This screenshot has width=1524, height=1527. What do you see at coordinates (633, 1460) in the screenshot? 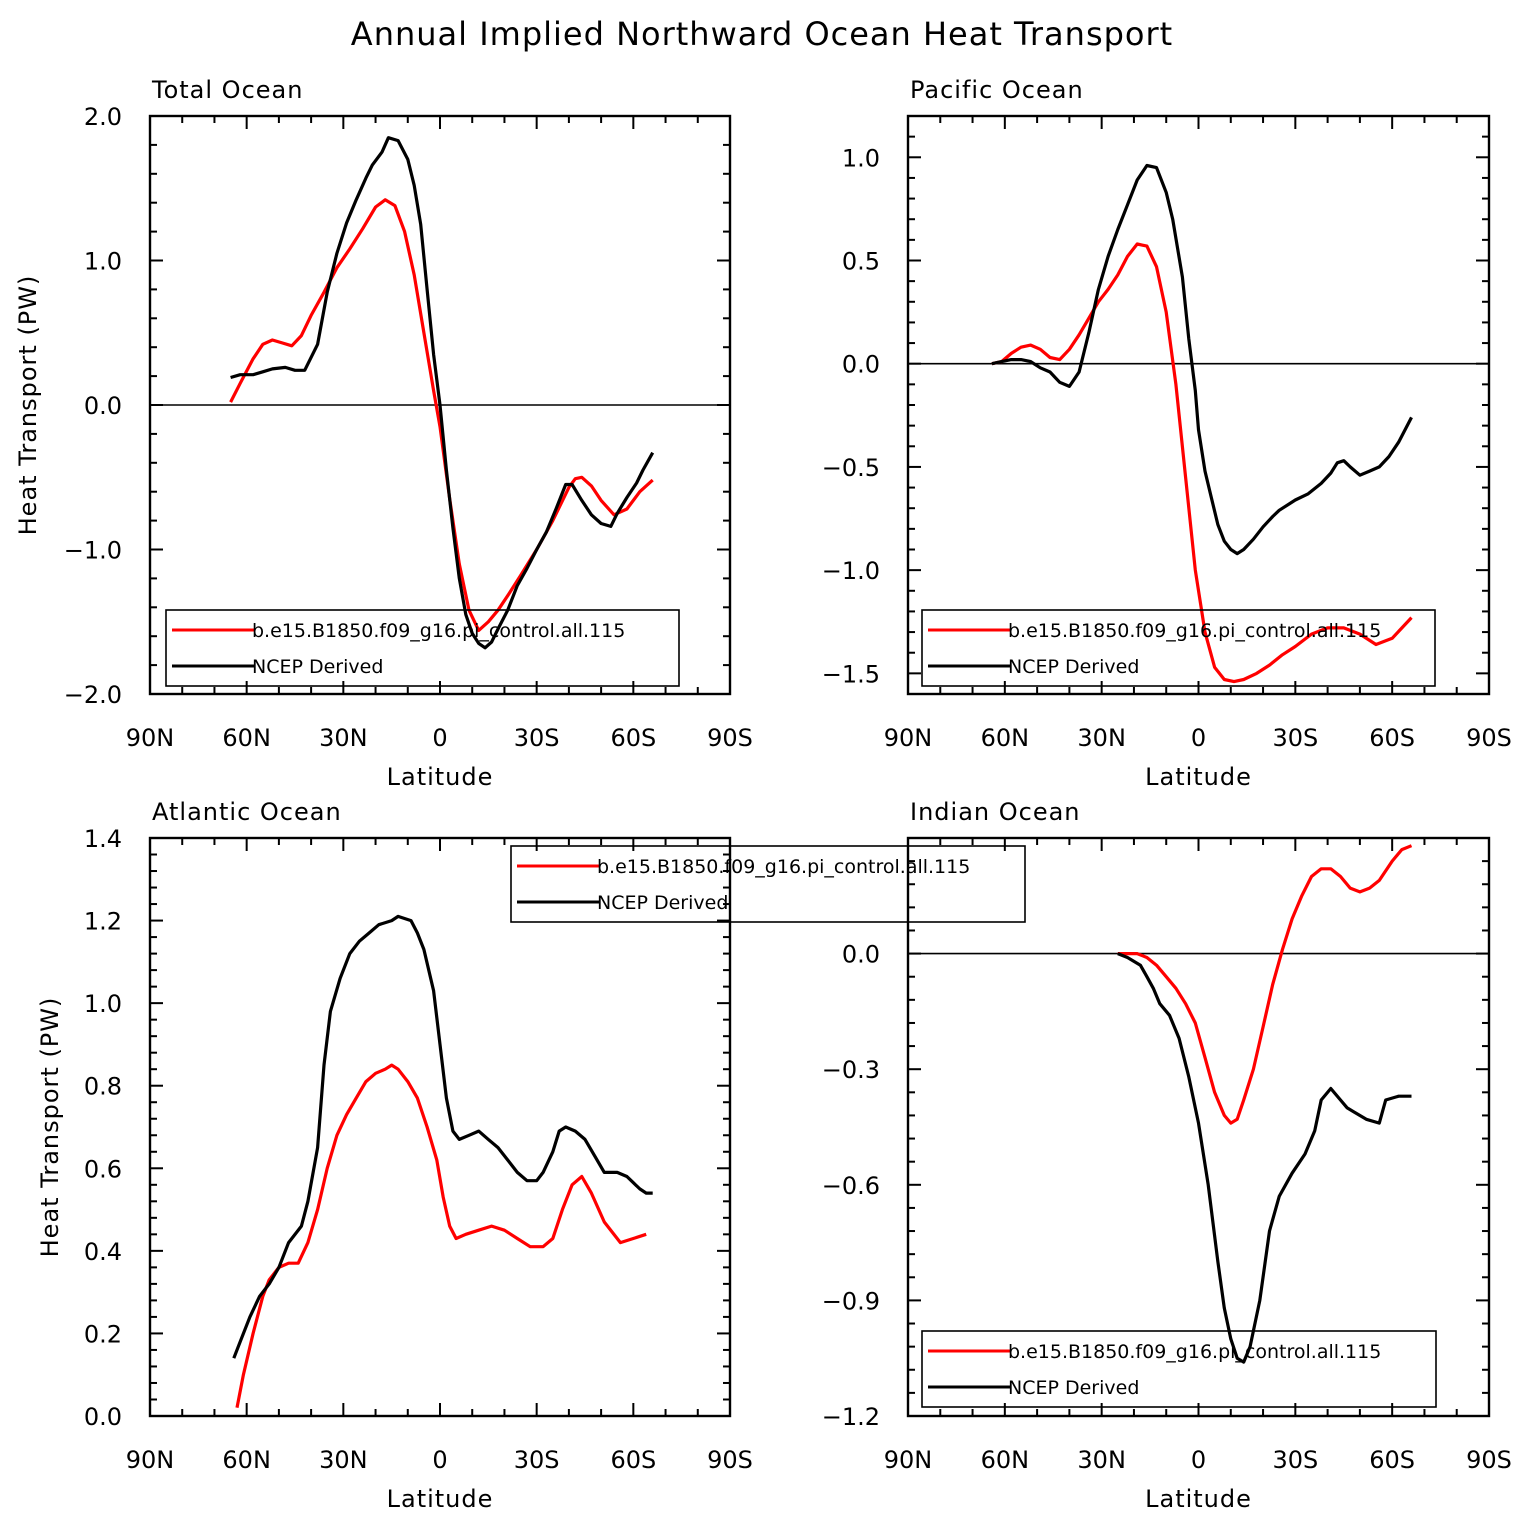
I see `atlantic-x-tick-label: 60S` at bounding box center [633, 1460].